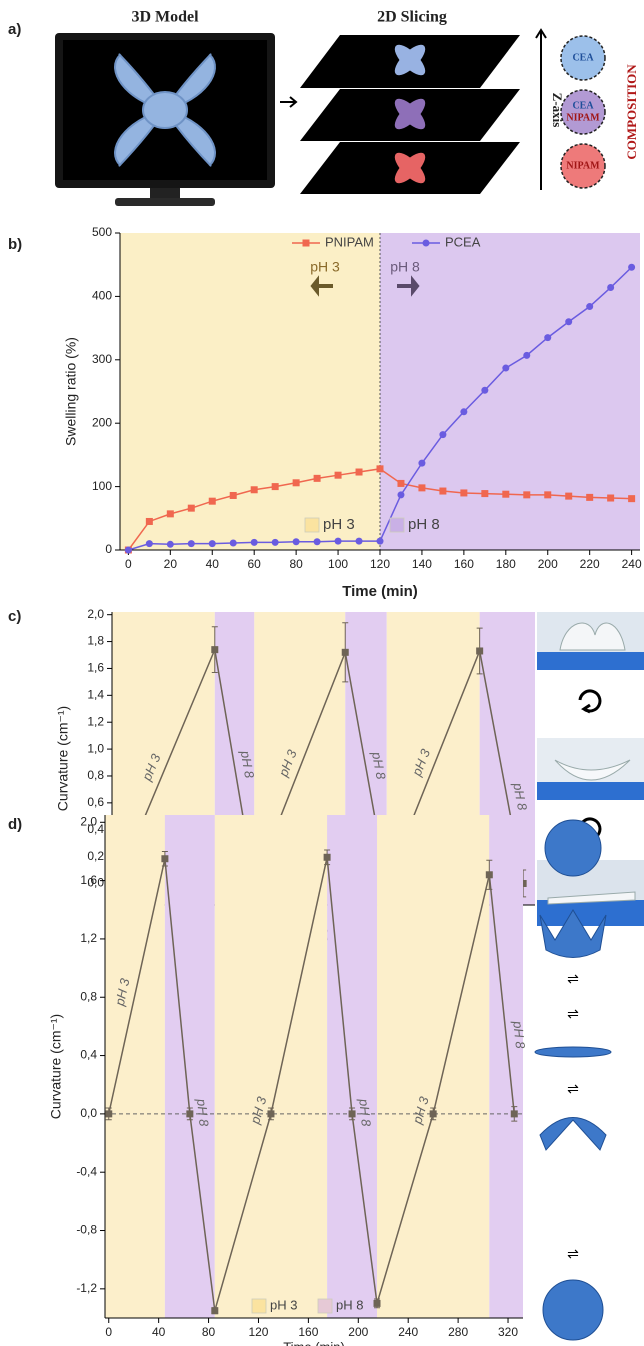  I want to click on x-tick-label: 240, so click(408, 1332).